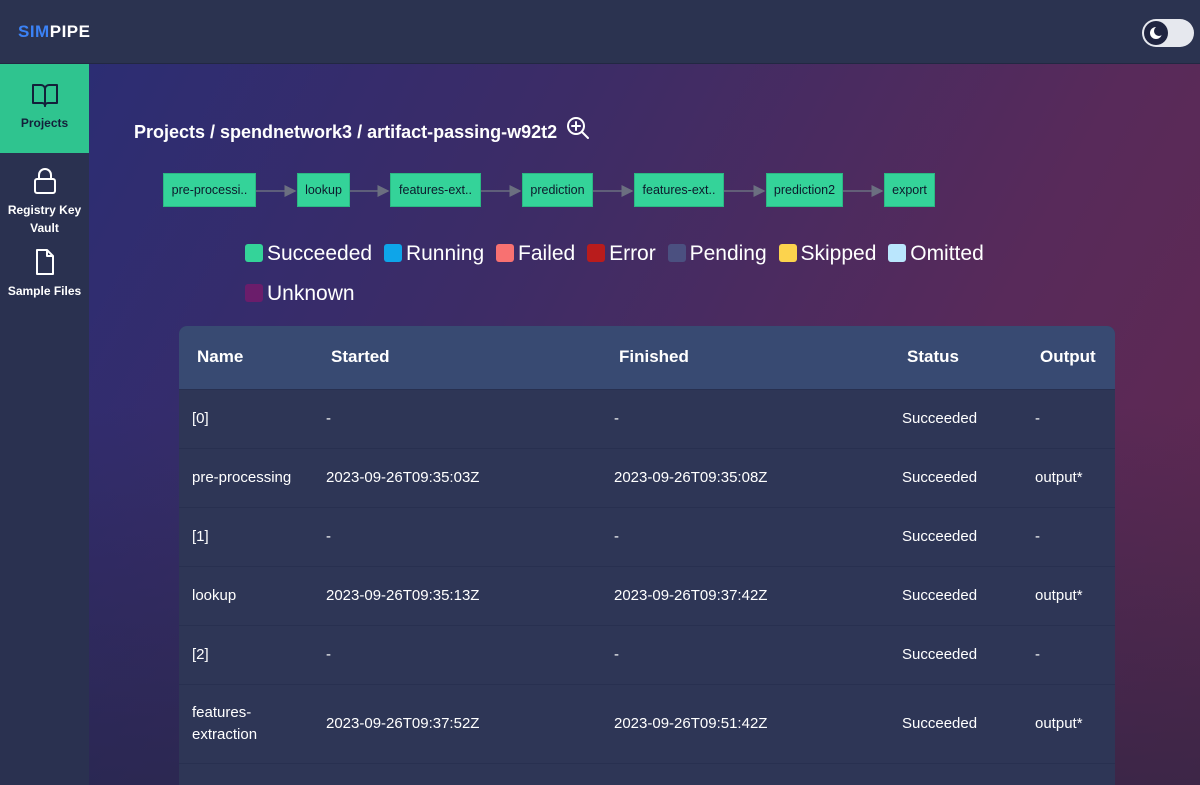 The image size is (1200, 785). I want to click on sidebar-item-label: Sample Files, so click(44, 291).